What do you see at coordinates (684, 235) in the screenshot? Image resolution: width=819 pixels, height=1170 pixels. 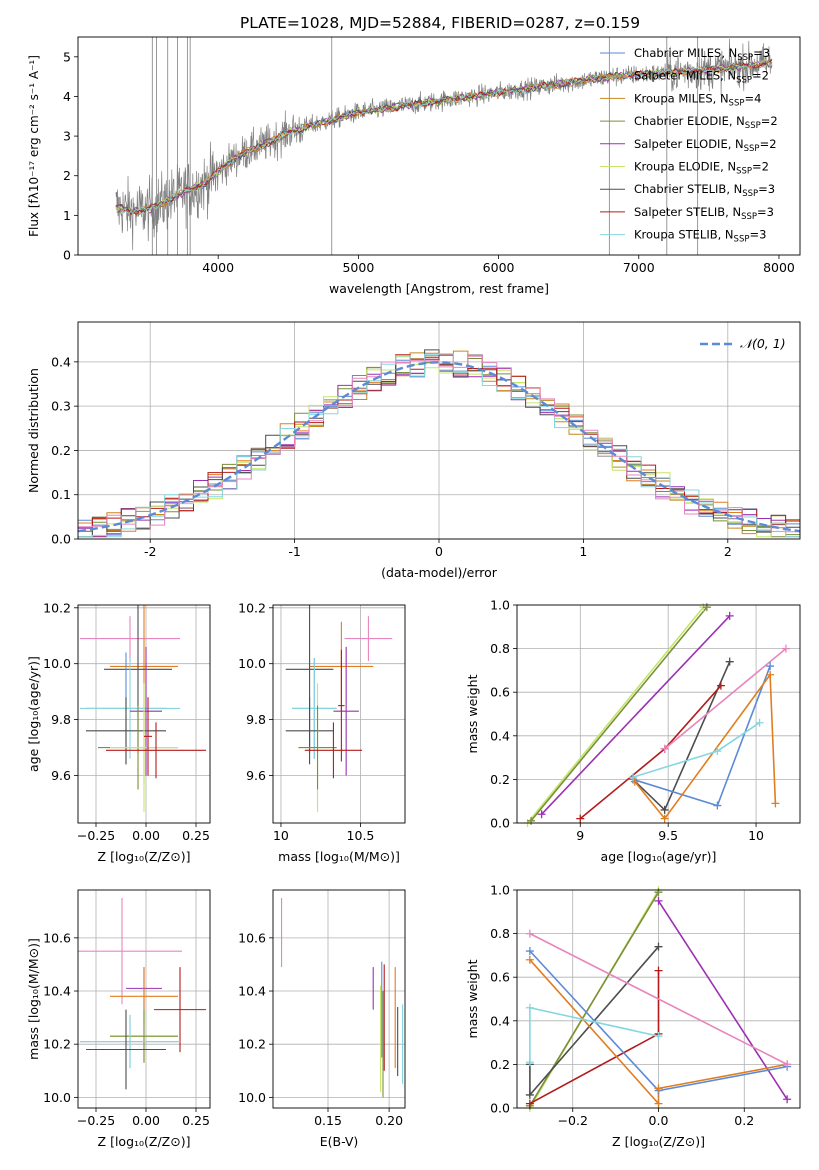 I see `legend-text: Kroupa STELIB, N` at bounding box center [684, 235].